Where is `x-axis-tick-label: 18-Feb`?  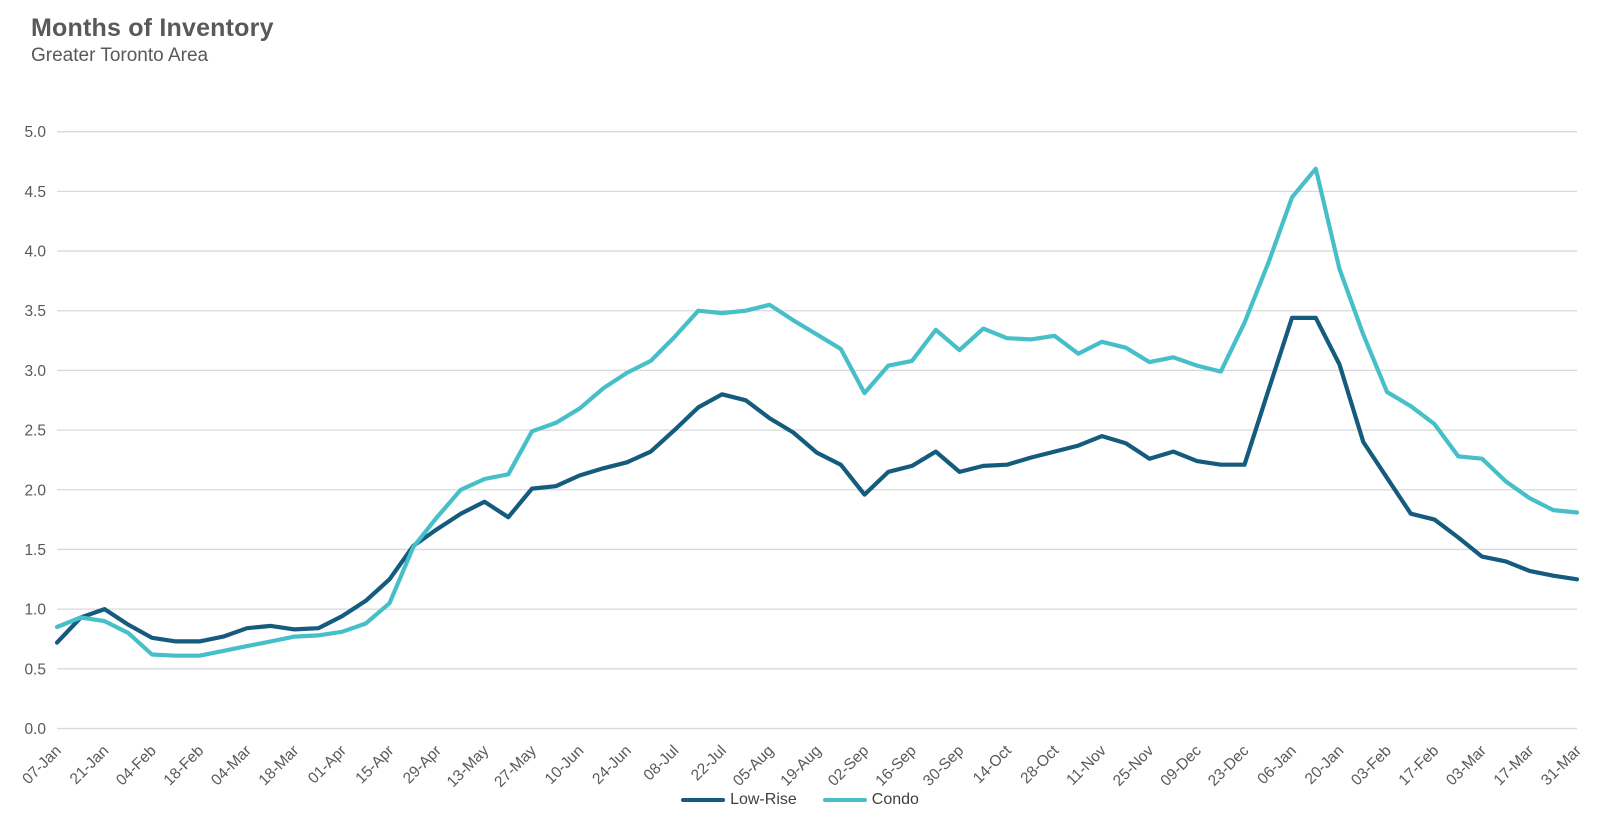
x-axis-tick-label: 18-Feb is located at coordinates (184, 765).